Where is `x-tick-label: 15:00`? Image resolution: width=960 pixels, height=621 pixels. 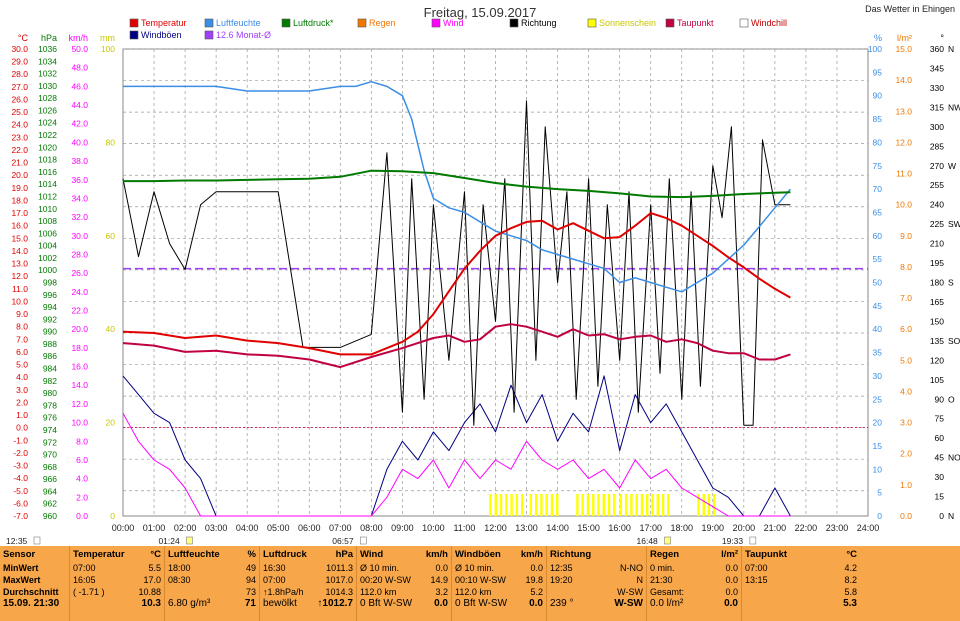 x-tick-label: 15:00 is located at coordinates (588, 528).